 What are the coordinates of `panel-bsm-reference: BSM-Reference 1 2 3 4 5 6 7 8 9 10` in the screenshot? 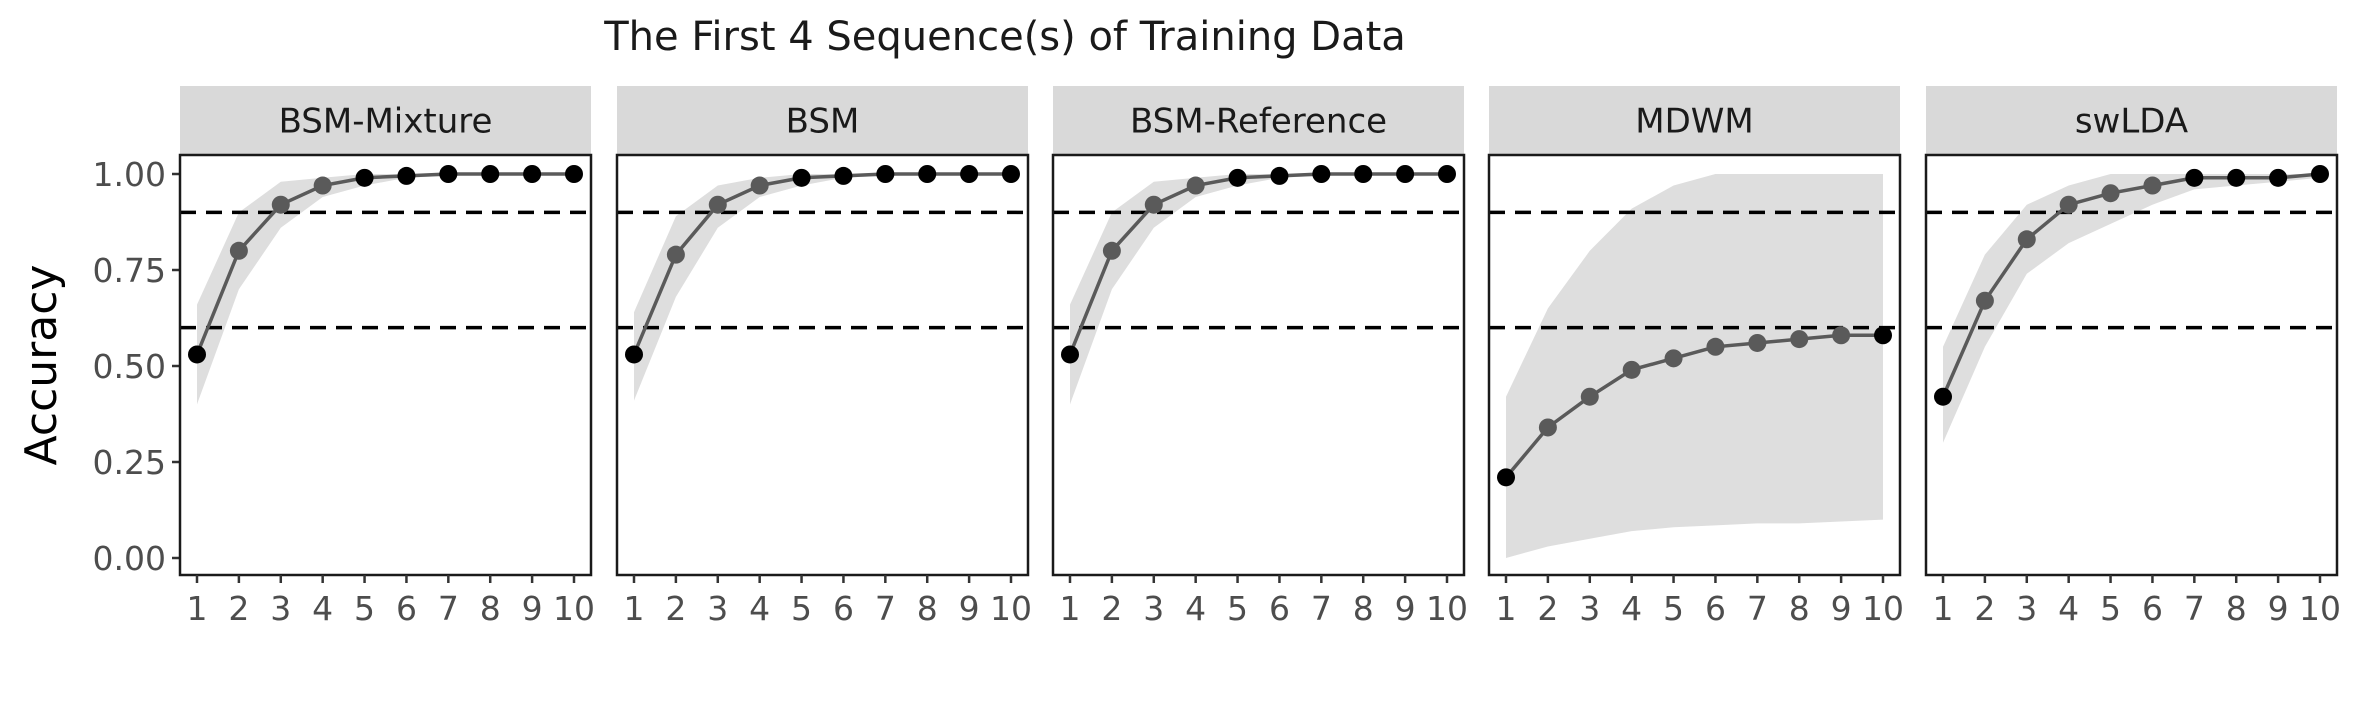 It's located at (1259, 357).